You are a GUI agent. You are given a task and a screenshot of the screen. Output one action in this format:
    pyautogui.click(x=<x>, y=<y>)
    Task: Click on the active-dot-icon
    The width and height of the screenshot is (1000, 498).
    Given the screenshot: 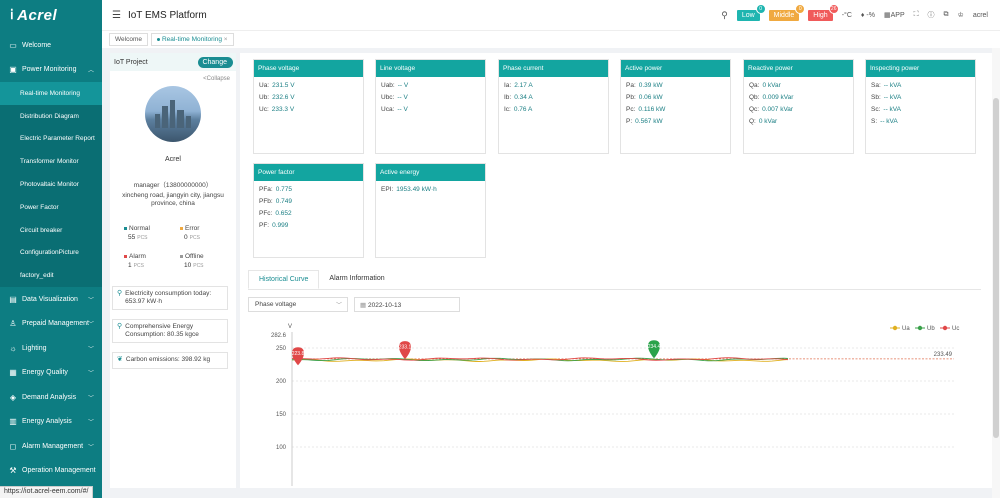 What is the action you would take?
    pyautogui.click(x=158, y=39)
    